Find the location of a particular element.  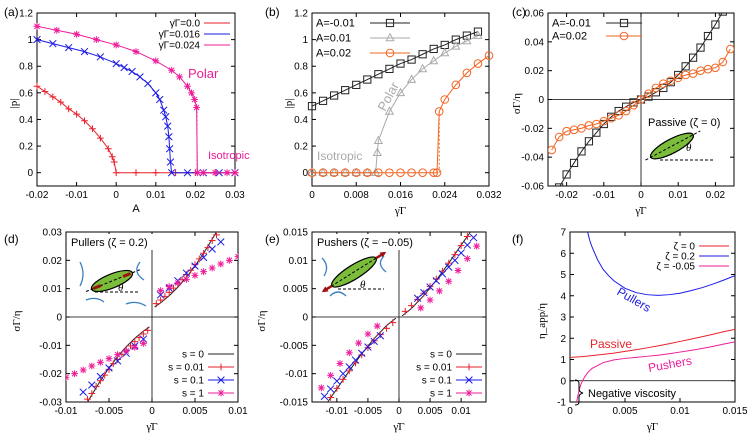

annotation-theta: θ is located at coordinates (121, 288).